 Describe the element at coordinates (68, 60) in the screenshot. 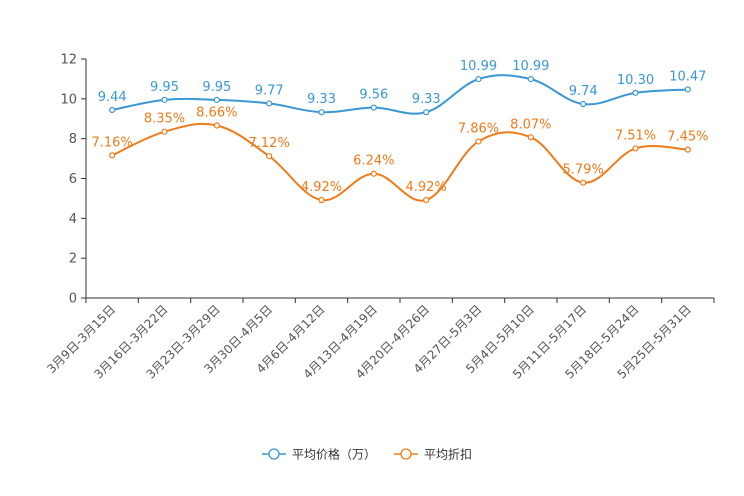

I see `y-tick-label: 12` at that location.